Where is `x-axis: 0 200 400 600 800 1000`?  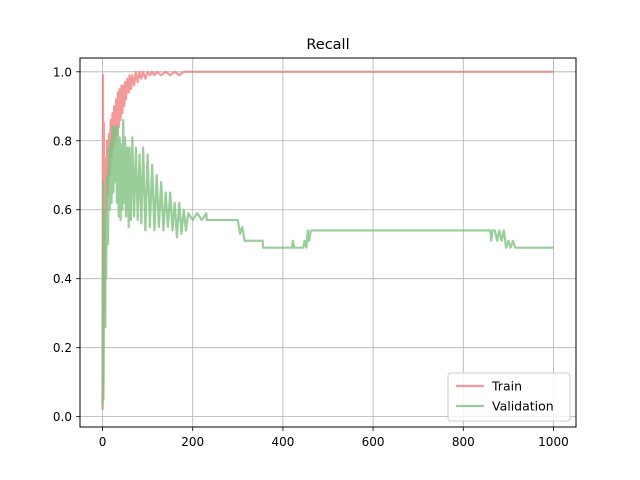 x-axis: 0 200 400 600 800 1000 is located at coordinates (334, 438).